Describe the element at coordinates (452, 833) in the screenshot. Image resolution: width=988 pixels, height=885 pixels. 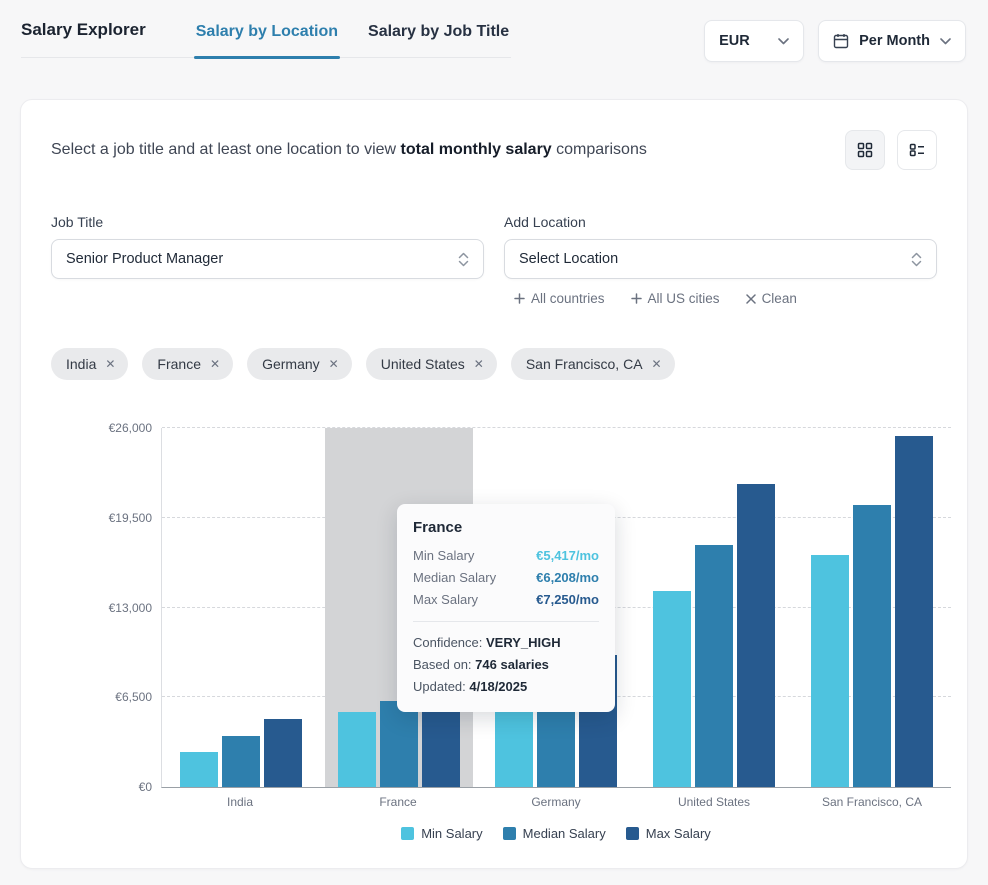
I see `legend-label: Min Salary` at that location.